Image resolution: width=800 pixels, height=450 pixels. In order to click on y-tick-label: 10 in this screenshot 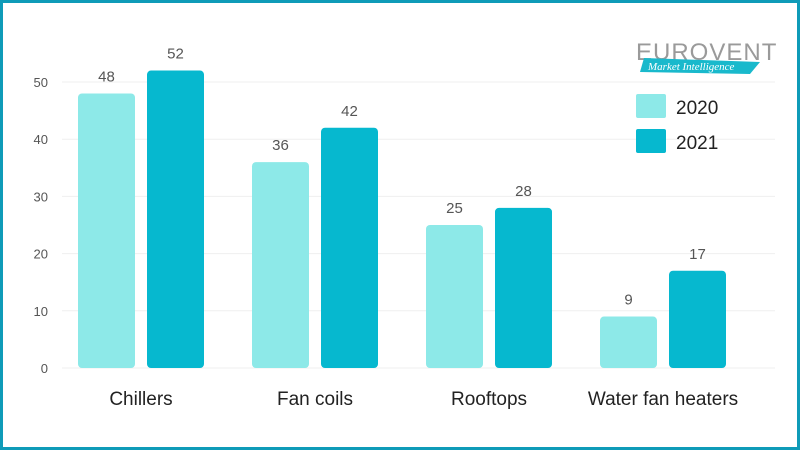, I will do `click(41, 311)`.